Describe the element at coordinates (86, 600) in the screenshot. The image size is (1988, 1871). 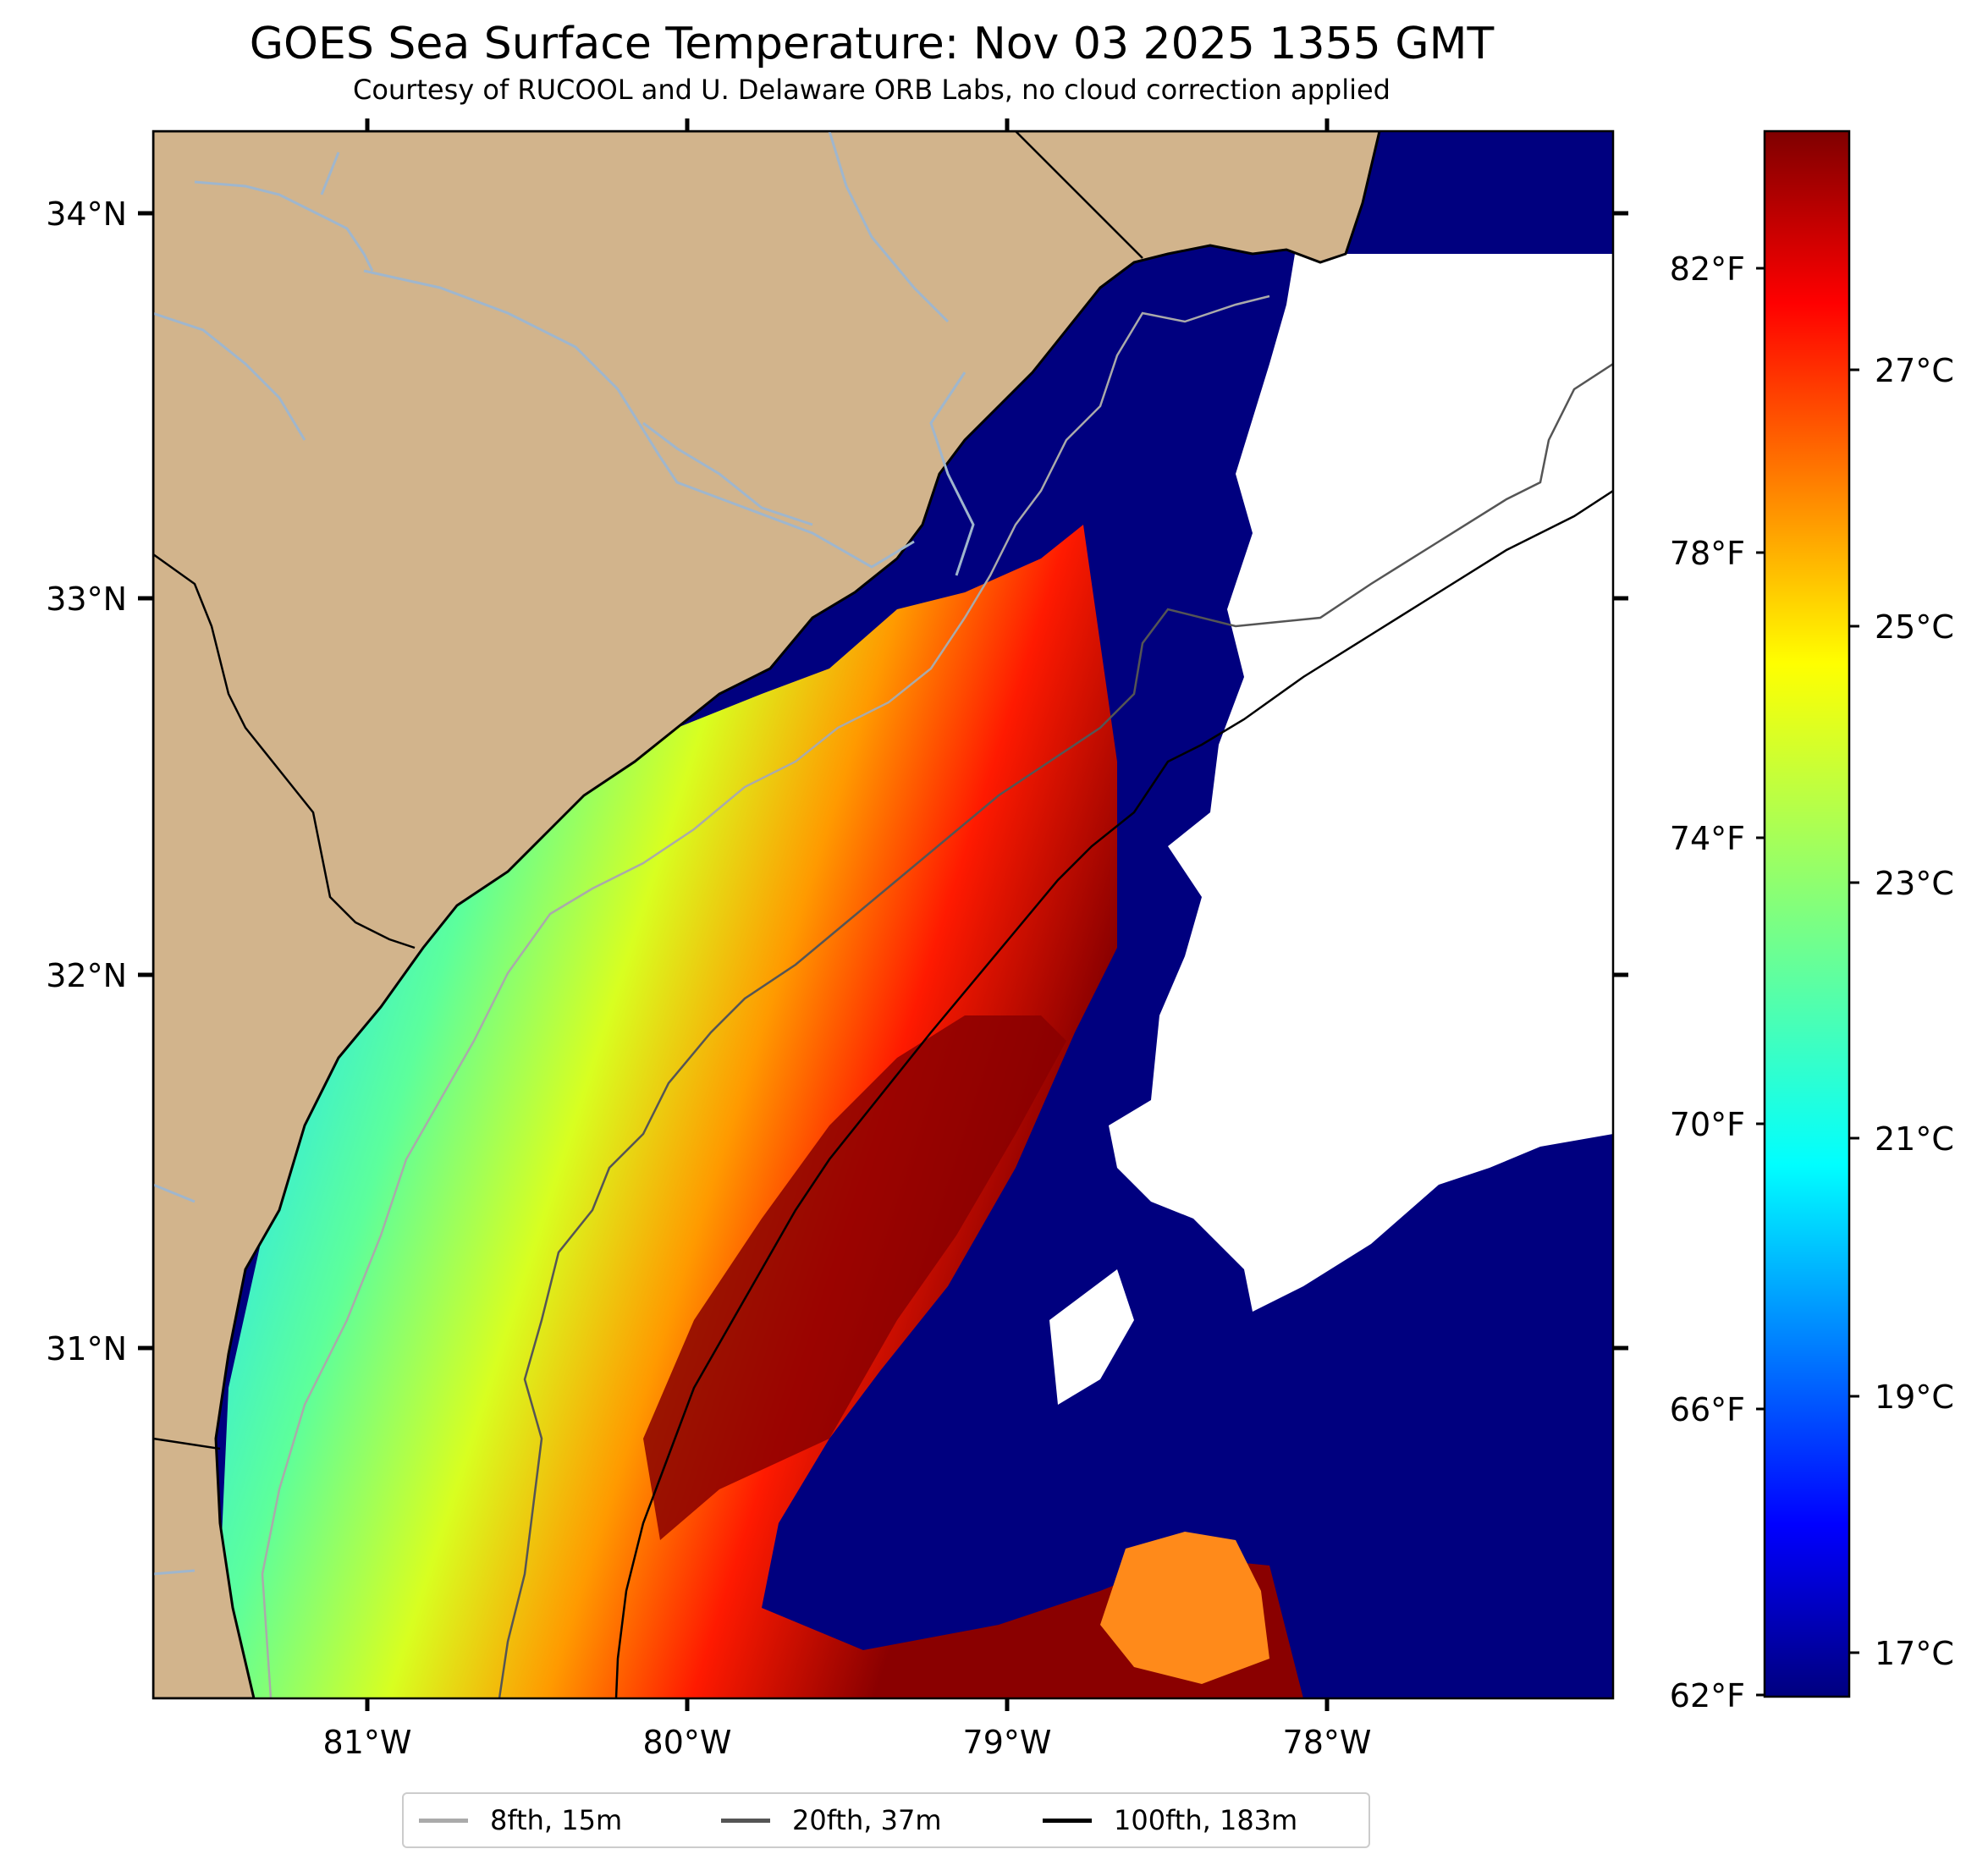
I see `lat-tick-33n: 33°N` at that location.